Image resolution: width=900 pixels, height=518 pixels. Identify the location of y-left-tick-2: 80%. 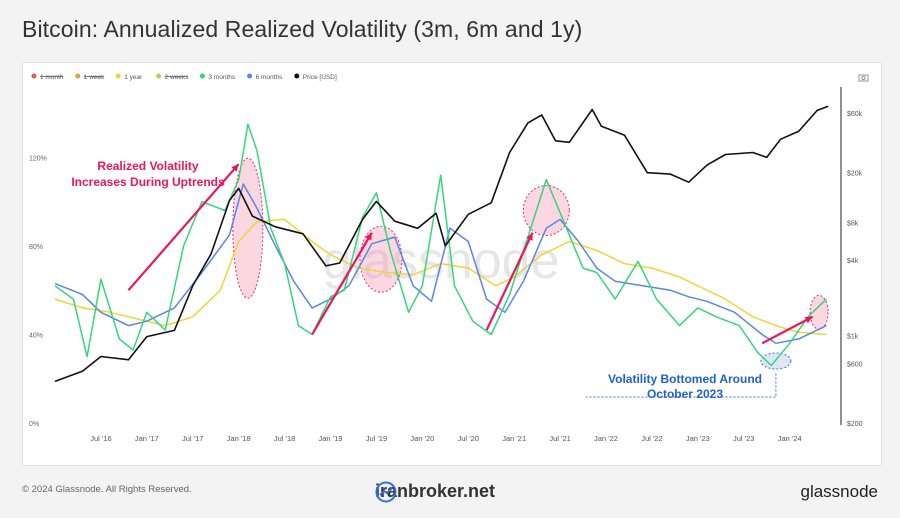
(36, 247).